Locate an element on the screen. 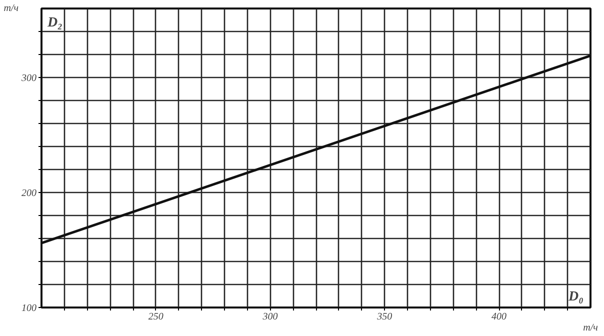 The height and width of the screenshot is (336, 604). y-tick-label: 200 is located at coordinates (29, 193).